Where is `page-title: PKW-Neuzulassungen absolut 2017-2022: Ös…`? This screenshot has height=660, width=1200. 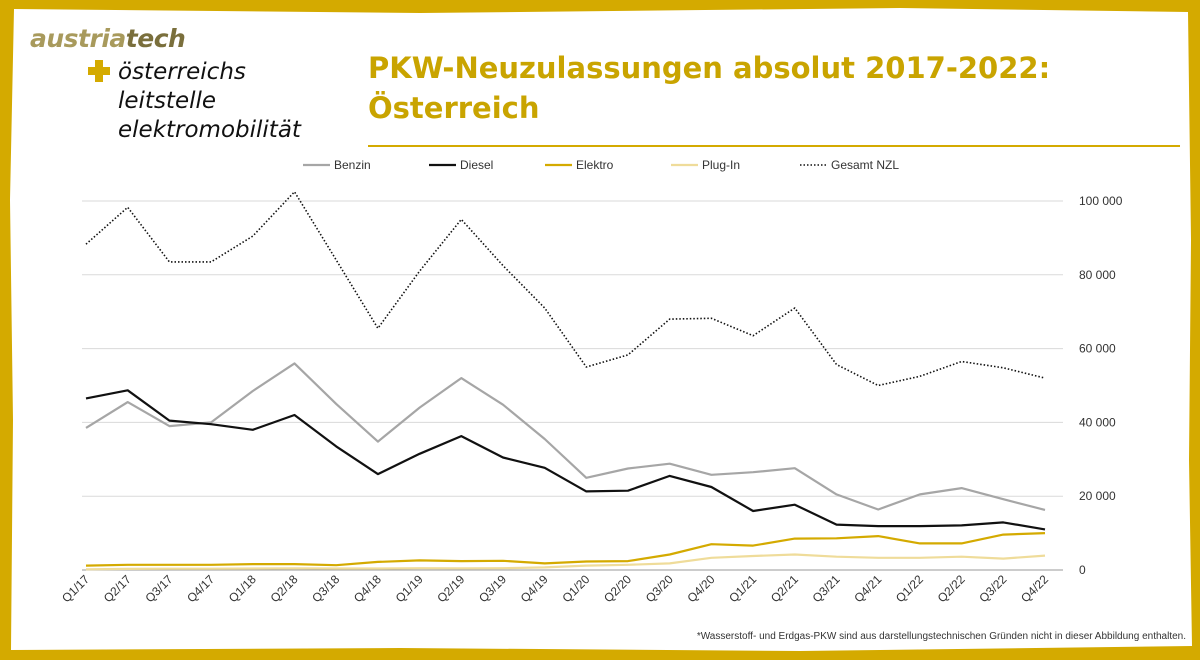
page-title: PKW-Neuzulassungen absolut 2017-2022: Ös… is located at coordinates (709, 88).